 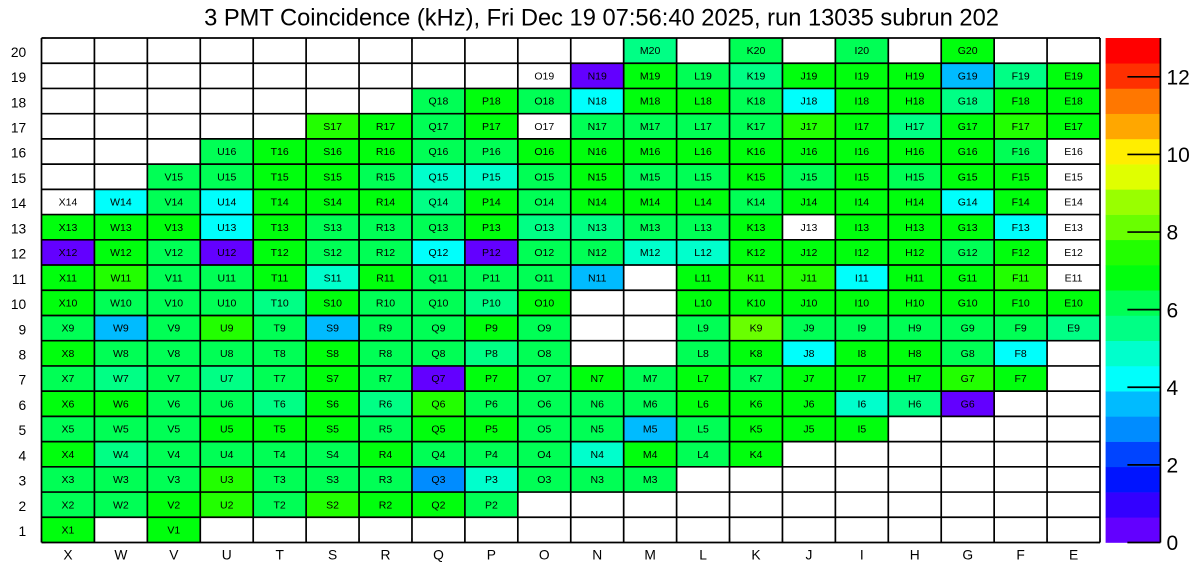 I want to click on svg-text: R15, so click(x=385, y=177).